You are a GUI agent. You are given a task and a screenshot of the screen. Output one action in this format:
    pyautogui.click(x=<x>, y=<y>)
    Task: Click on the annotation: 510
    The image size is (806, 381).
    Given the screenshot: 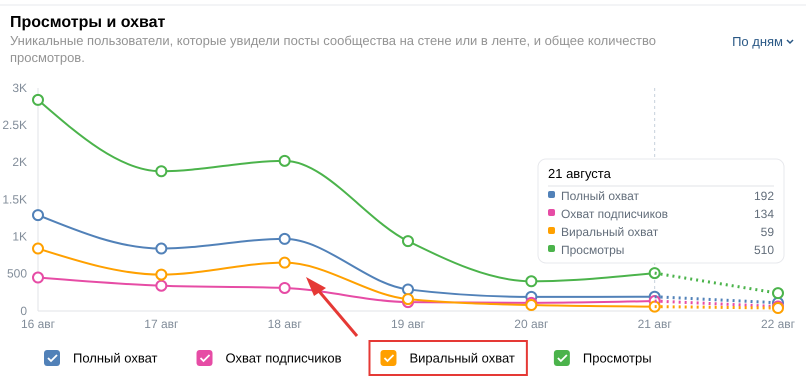 What is the action you would take?
    pyautogui.click(x=764, y=250)
    